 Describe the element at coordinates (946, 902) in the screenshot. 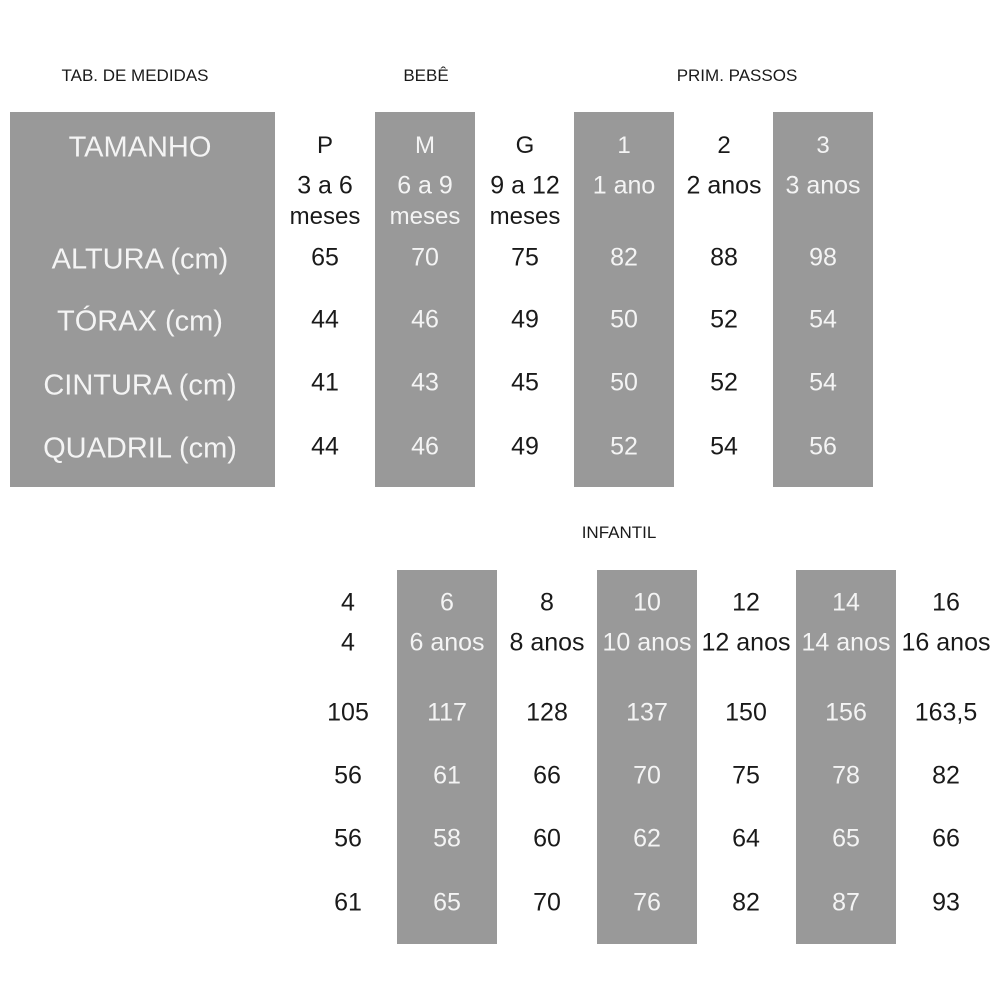

I see `cell-quadril: 93` at that location.